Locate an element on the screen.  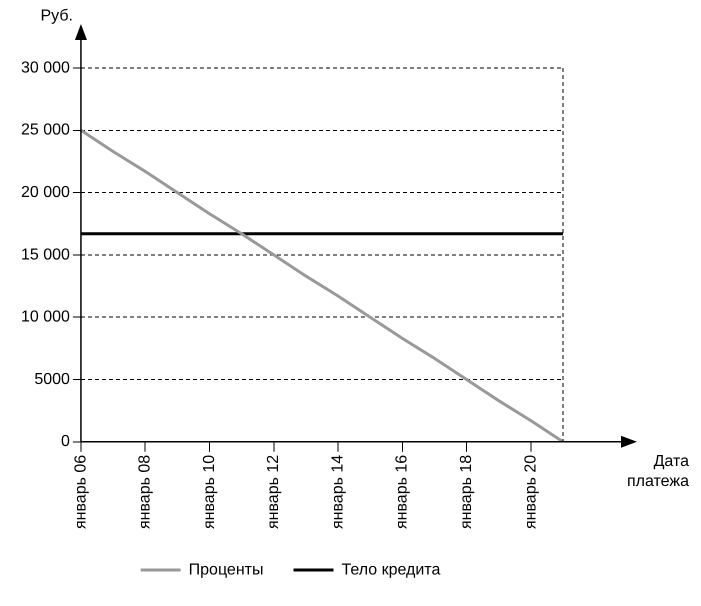
y-tick-label: 25 000 is located at coordinates (45, 130).